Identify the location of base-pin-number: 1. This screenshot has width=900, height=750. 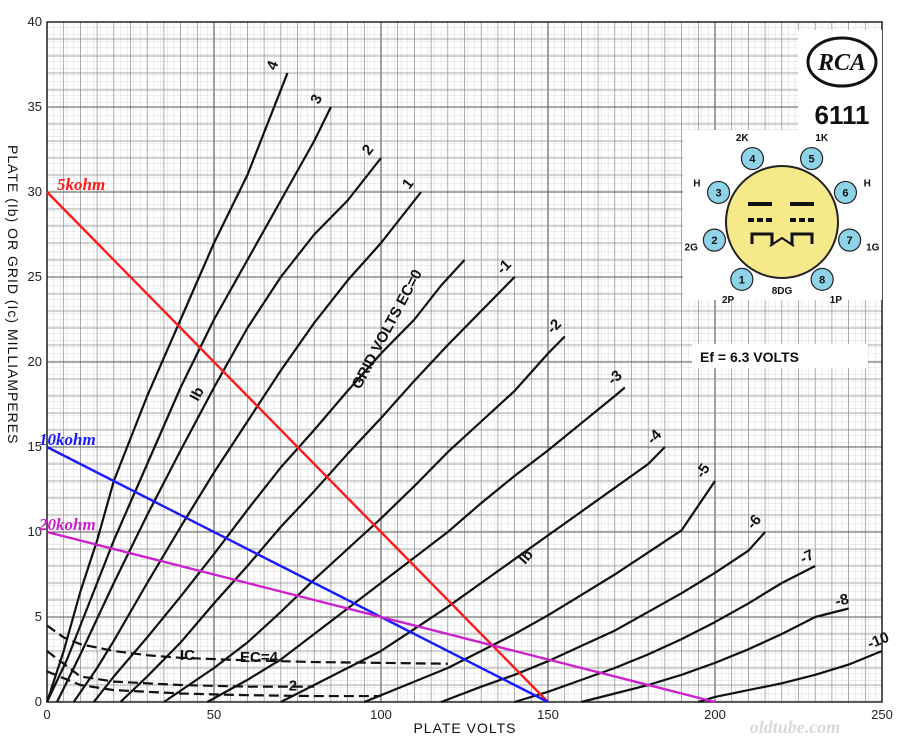
(742, 280).